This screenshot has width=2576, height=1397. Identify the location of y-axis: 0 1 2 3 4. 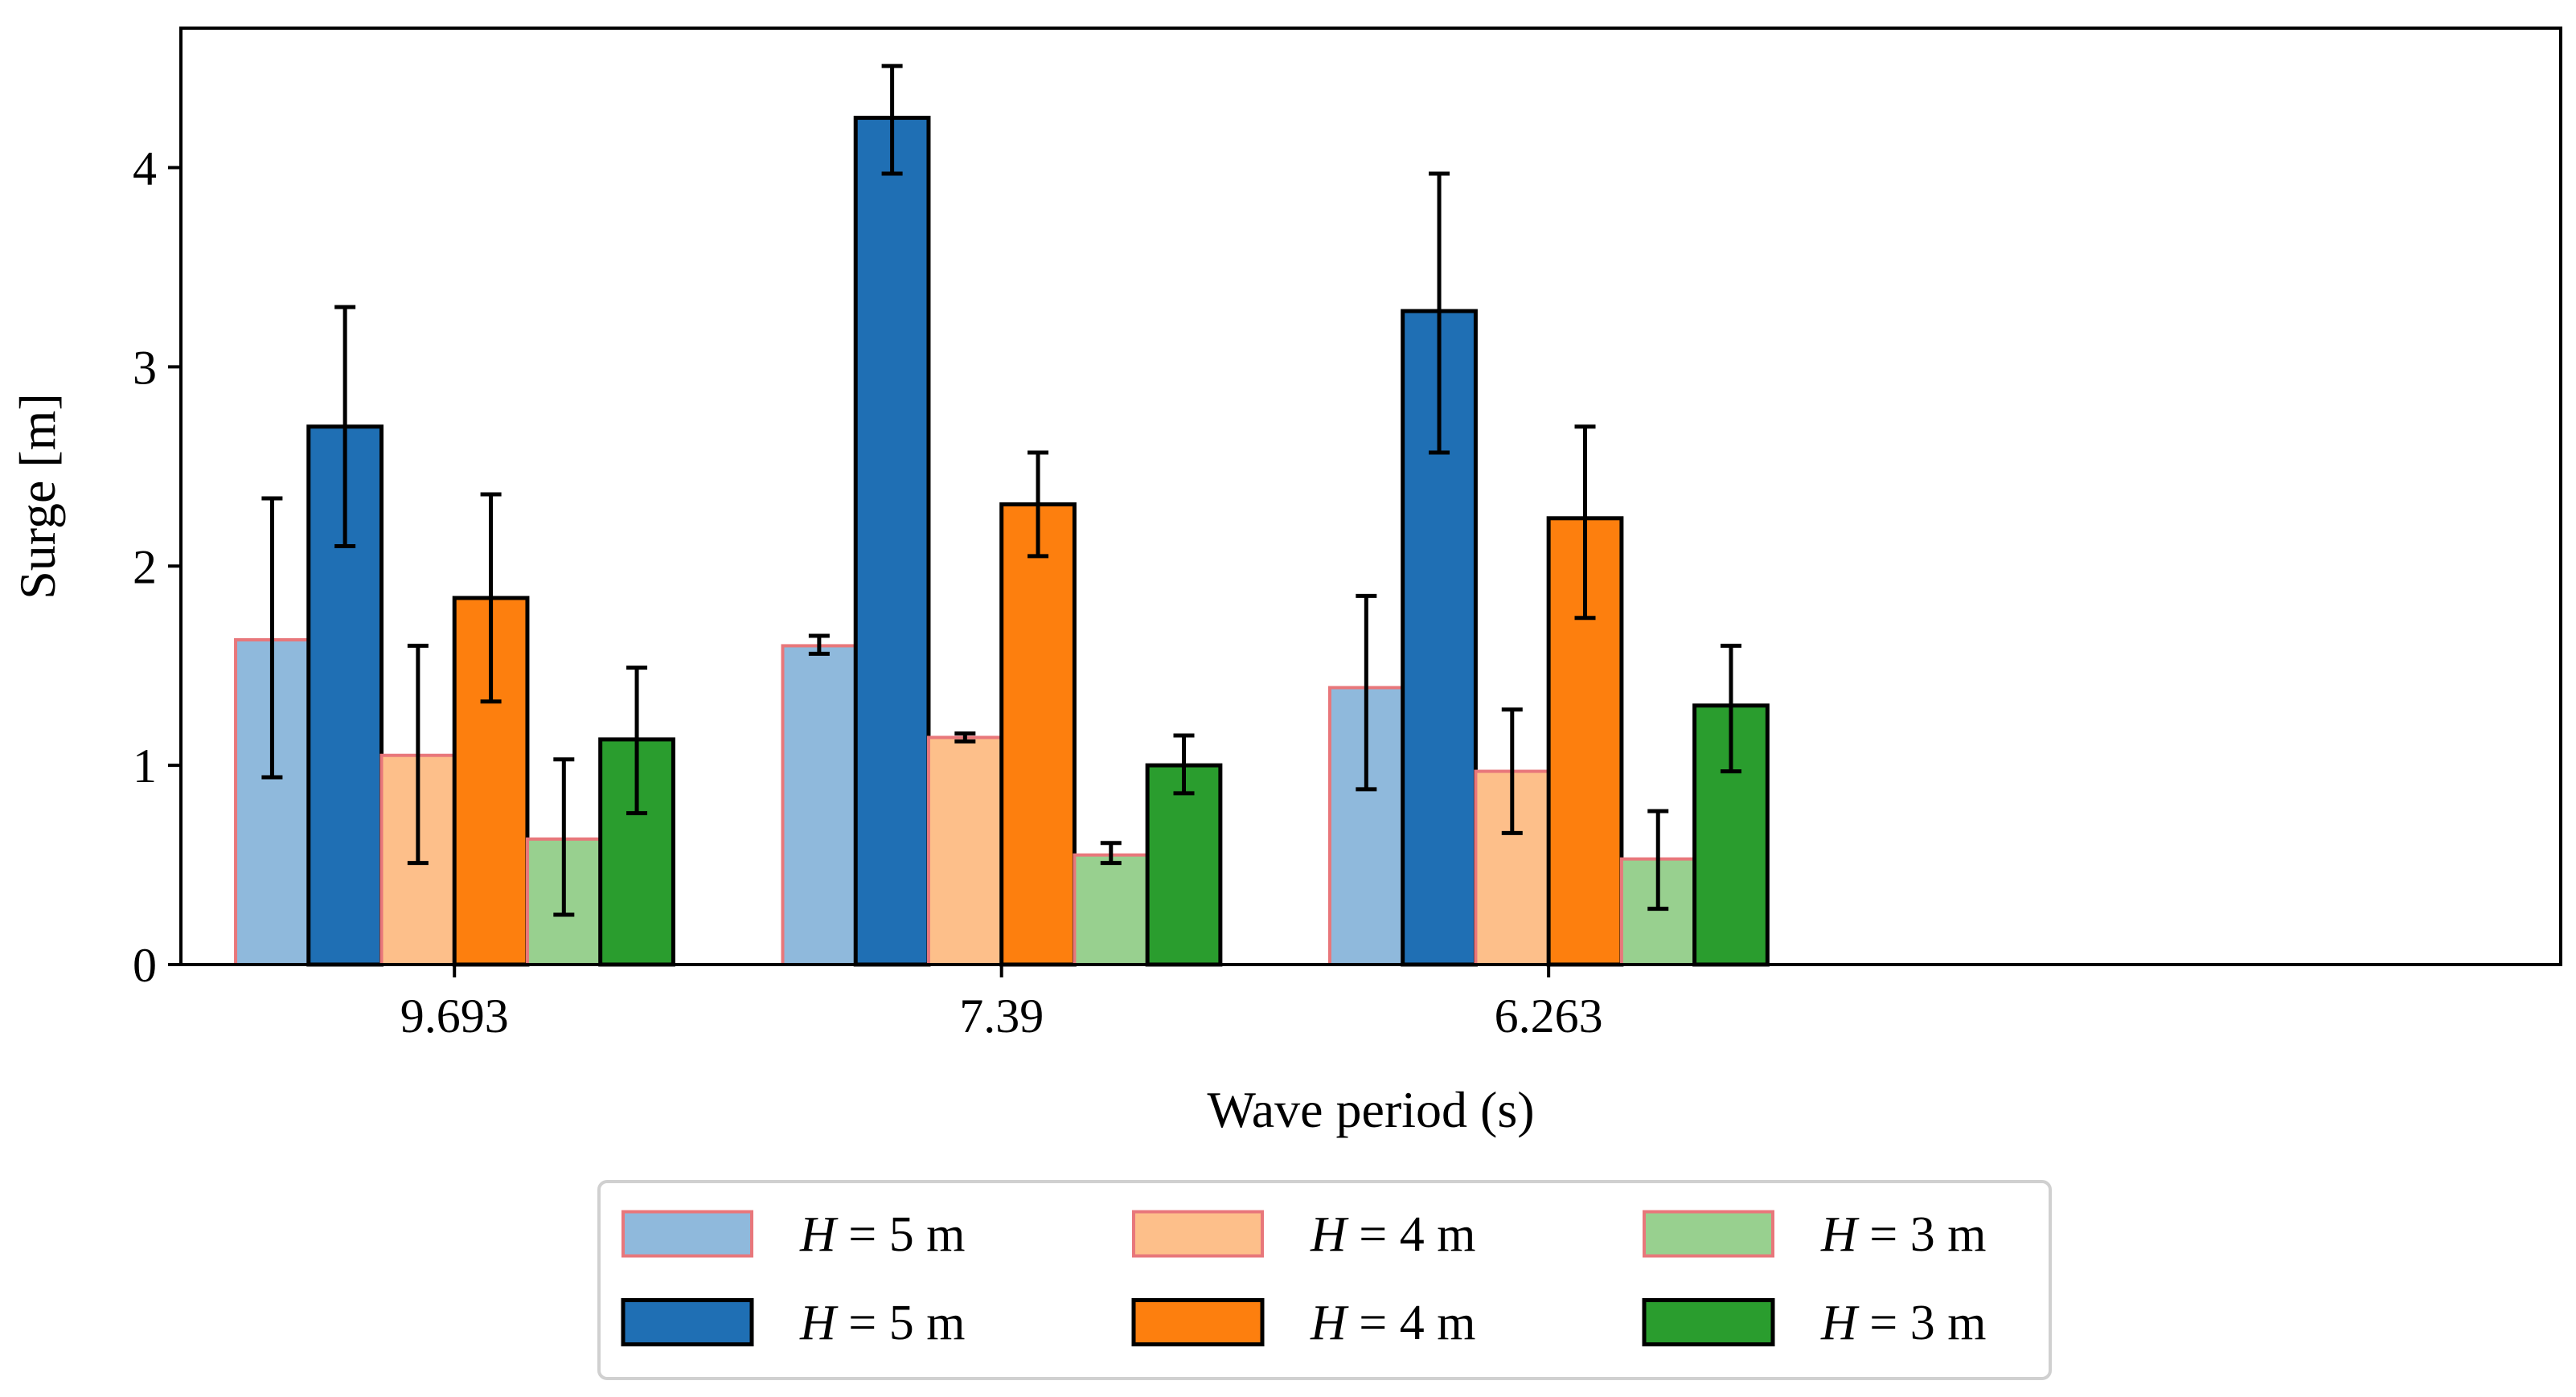
(157, 567).